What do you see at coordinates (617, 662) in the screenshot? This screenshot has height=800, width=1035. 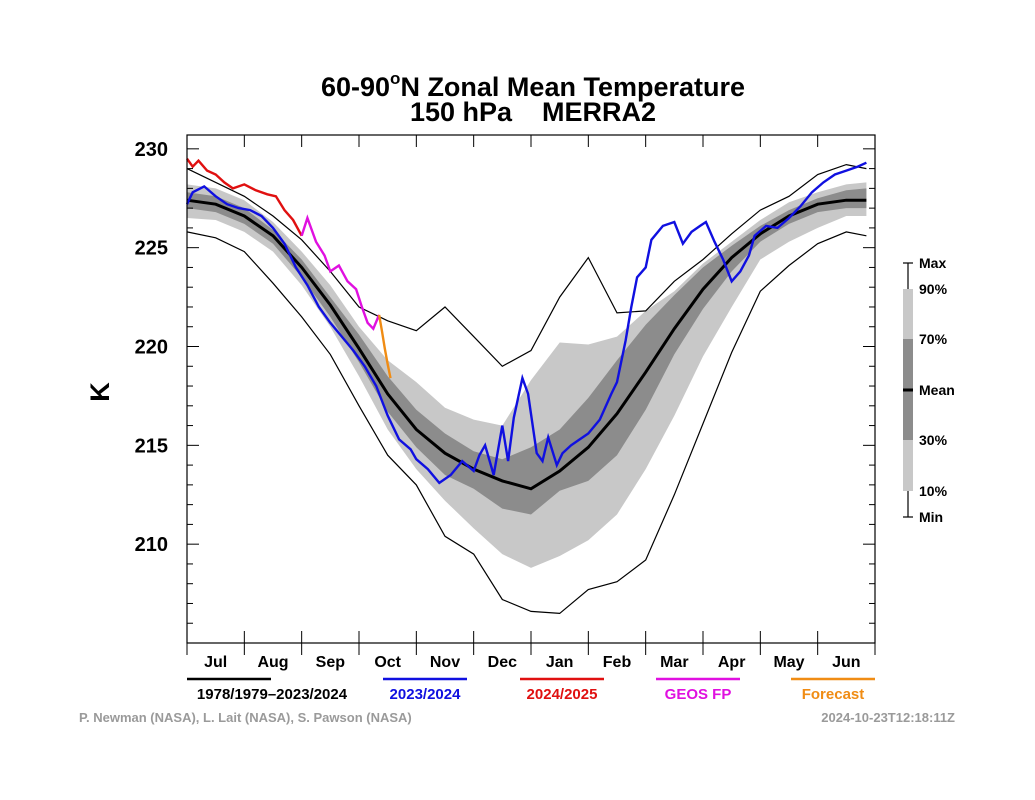 I see `month-label: Feb` at bounding box center [617, 662].